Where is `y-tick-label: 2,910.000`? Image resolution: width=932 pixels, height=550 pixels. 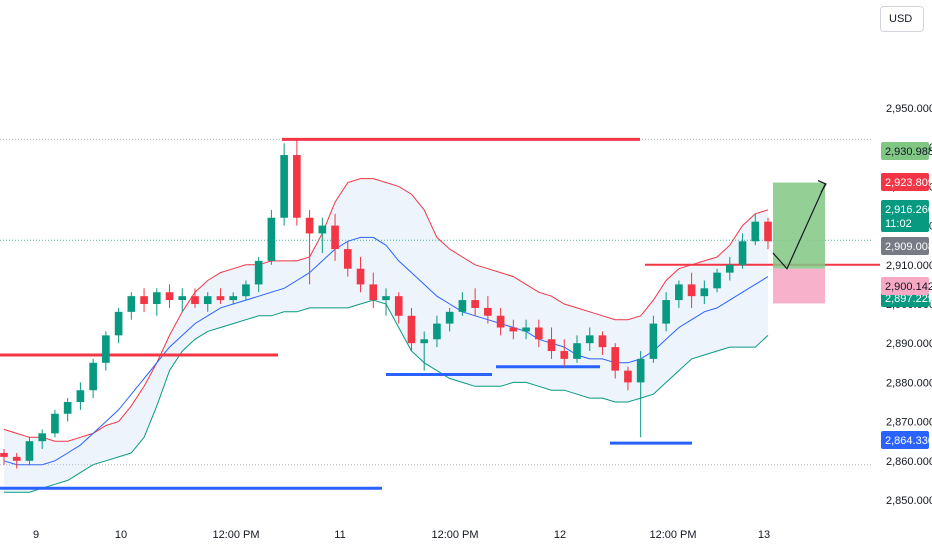
y-tick-label: 2,910.000 is located at coordinates (909, 266).